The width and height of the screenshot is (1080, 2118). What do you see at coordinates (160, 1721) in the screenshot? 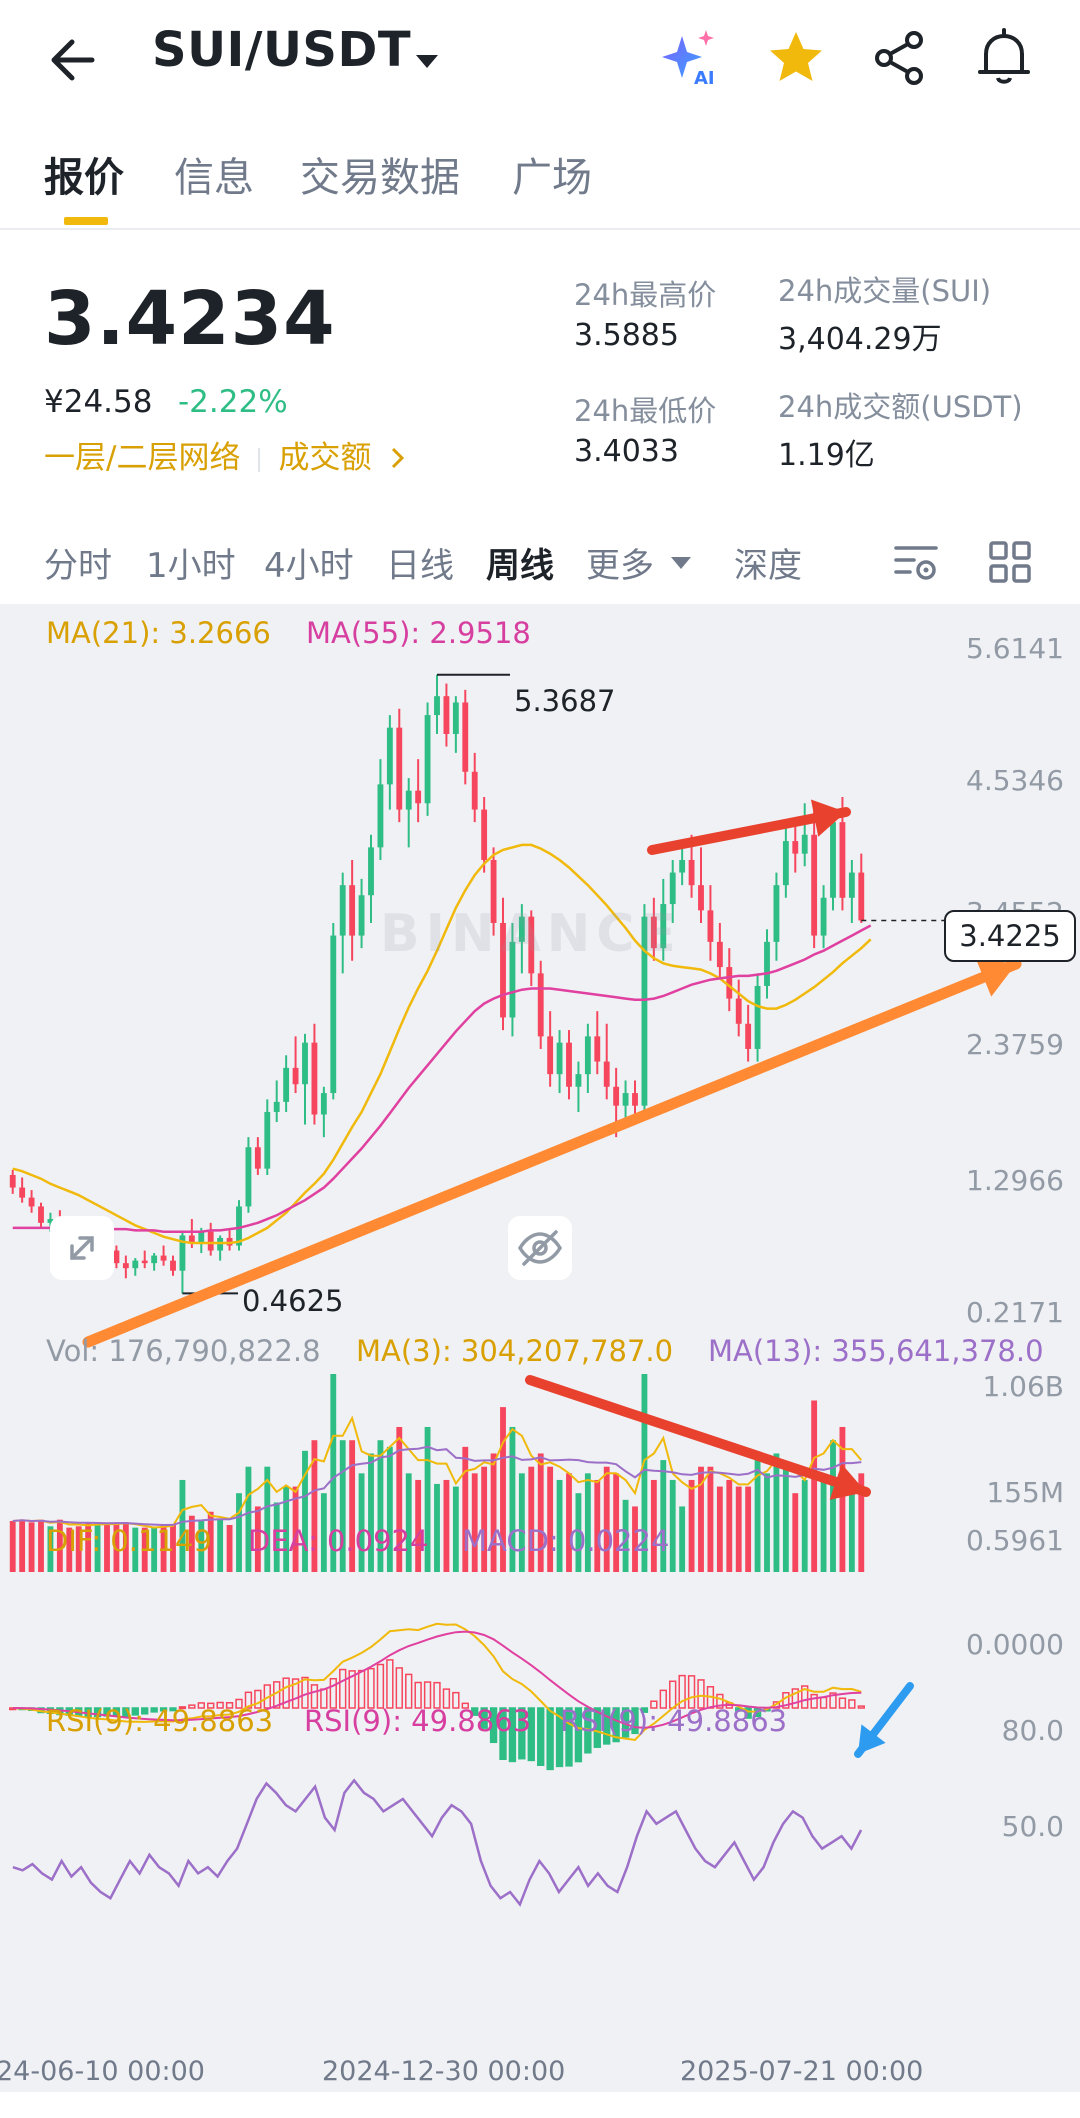
I see `legend-rsi-a: RSI(9): 49.8863` at bounding box center [160, 1721].